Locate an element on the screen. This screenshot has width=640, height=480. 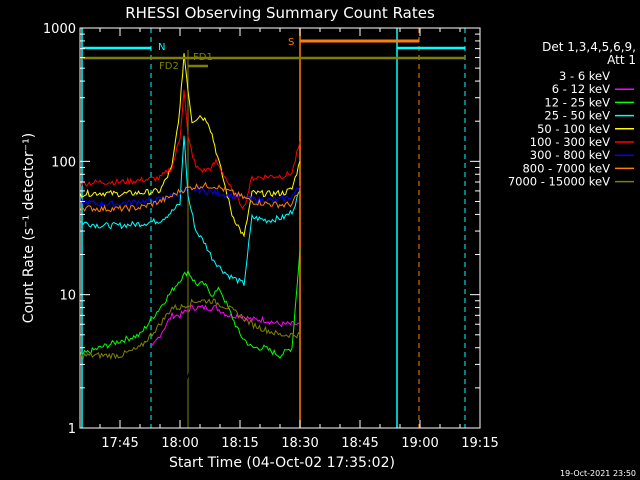
legend-entry-label: 300 - 800 keV is located at coordinates (570, 155).